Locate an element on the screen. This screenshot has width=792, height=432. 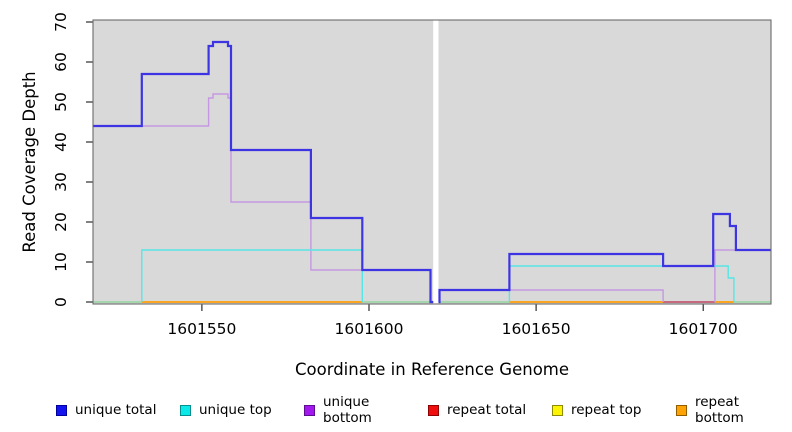
legend-swatch-unique-bottom-icon is located at coordinates (309, 410).